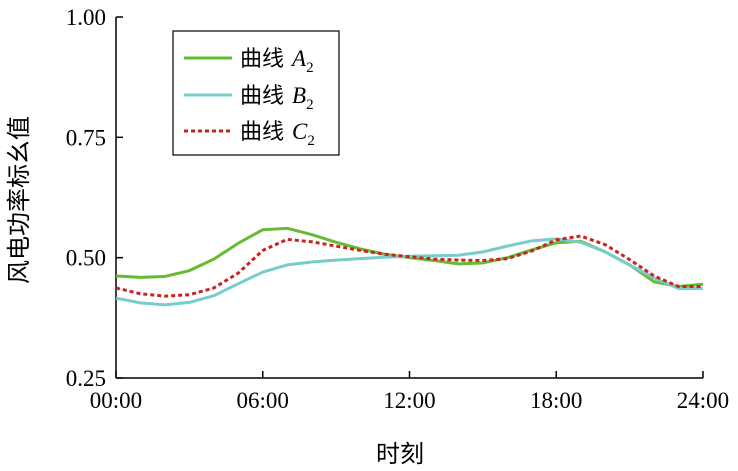 Image resolution: width=738 pixels, height=471 pixels. I want to click on legend-box, so click(256, 93).